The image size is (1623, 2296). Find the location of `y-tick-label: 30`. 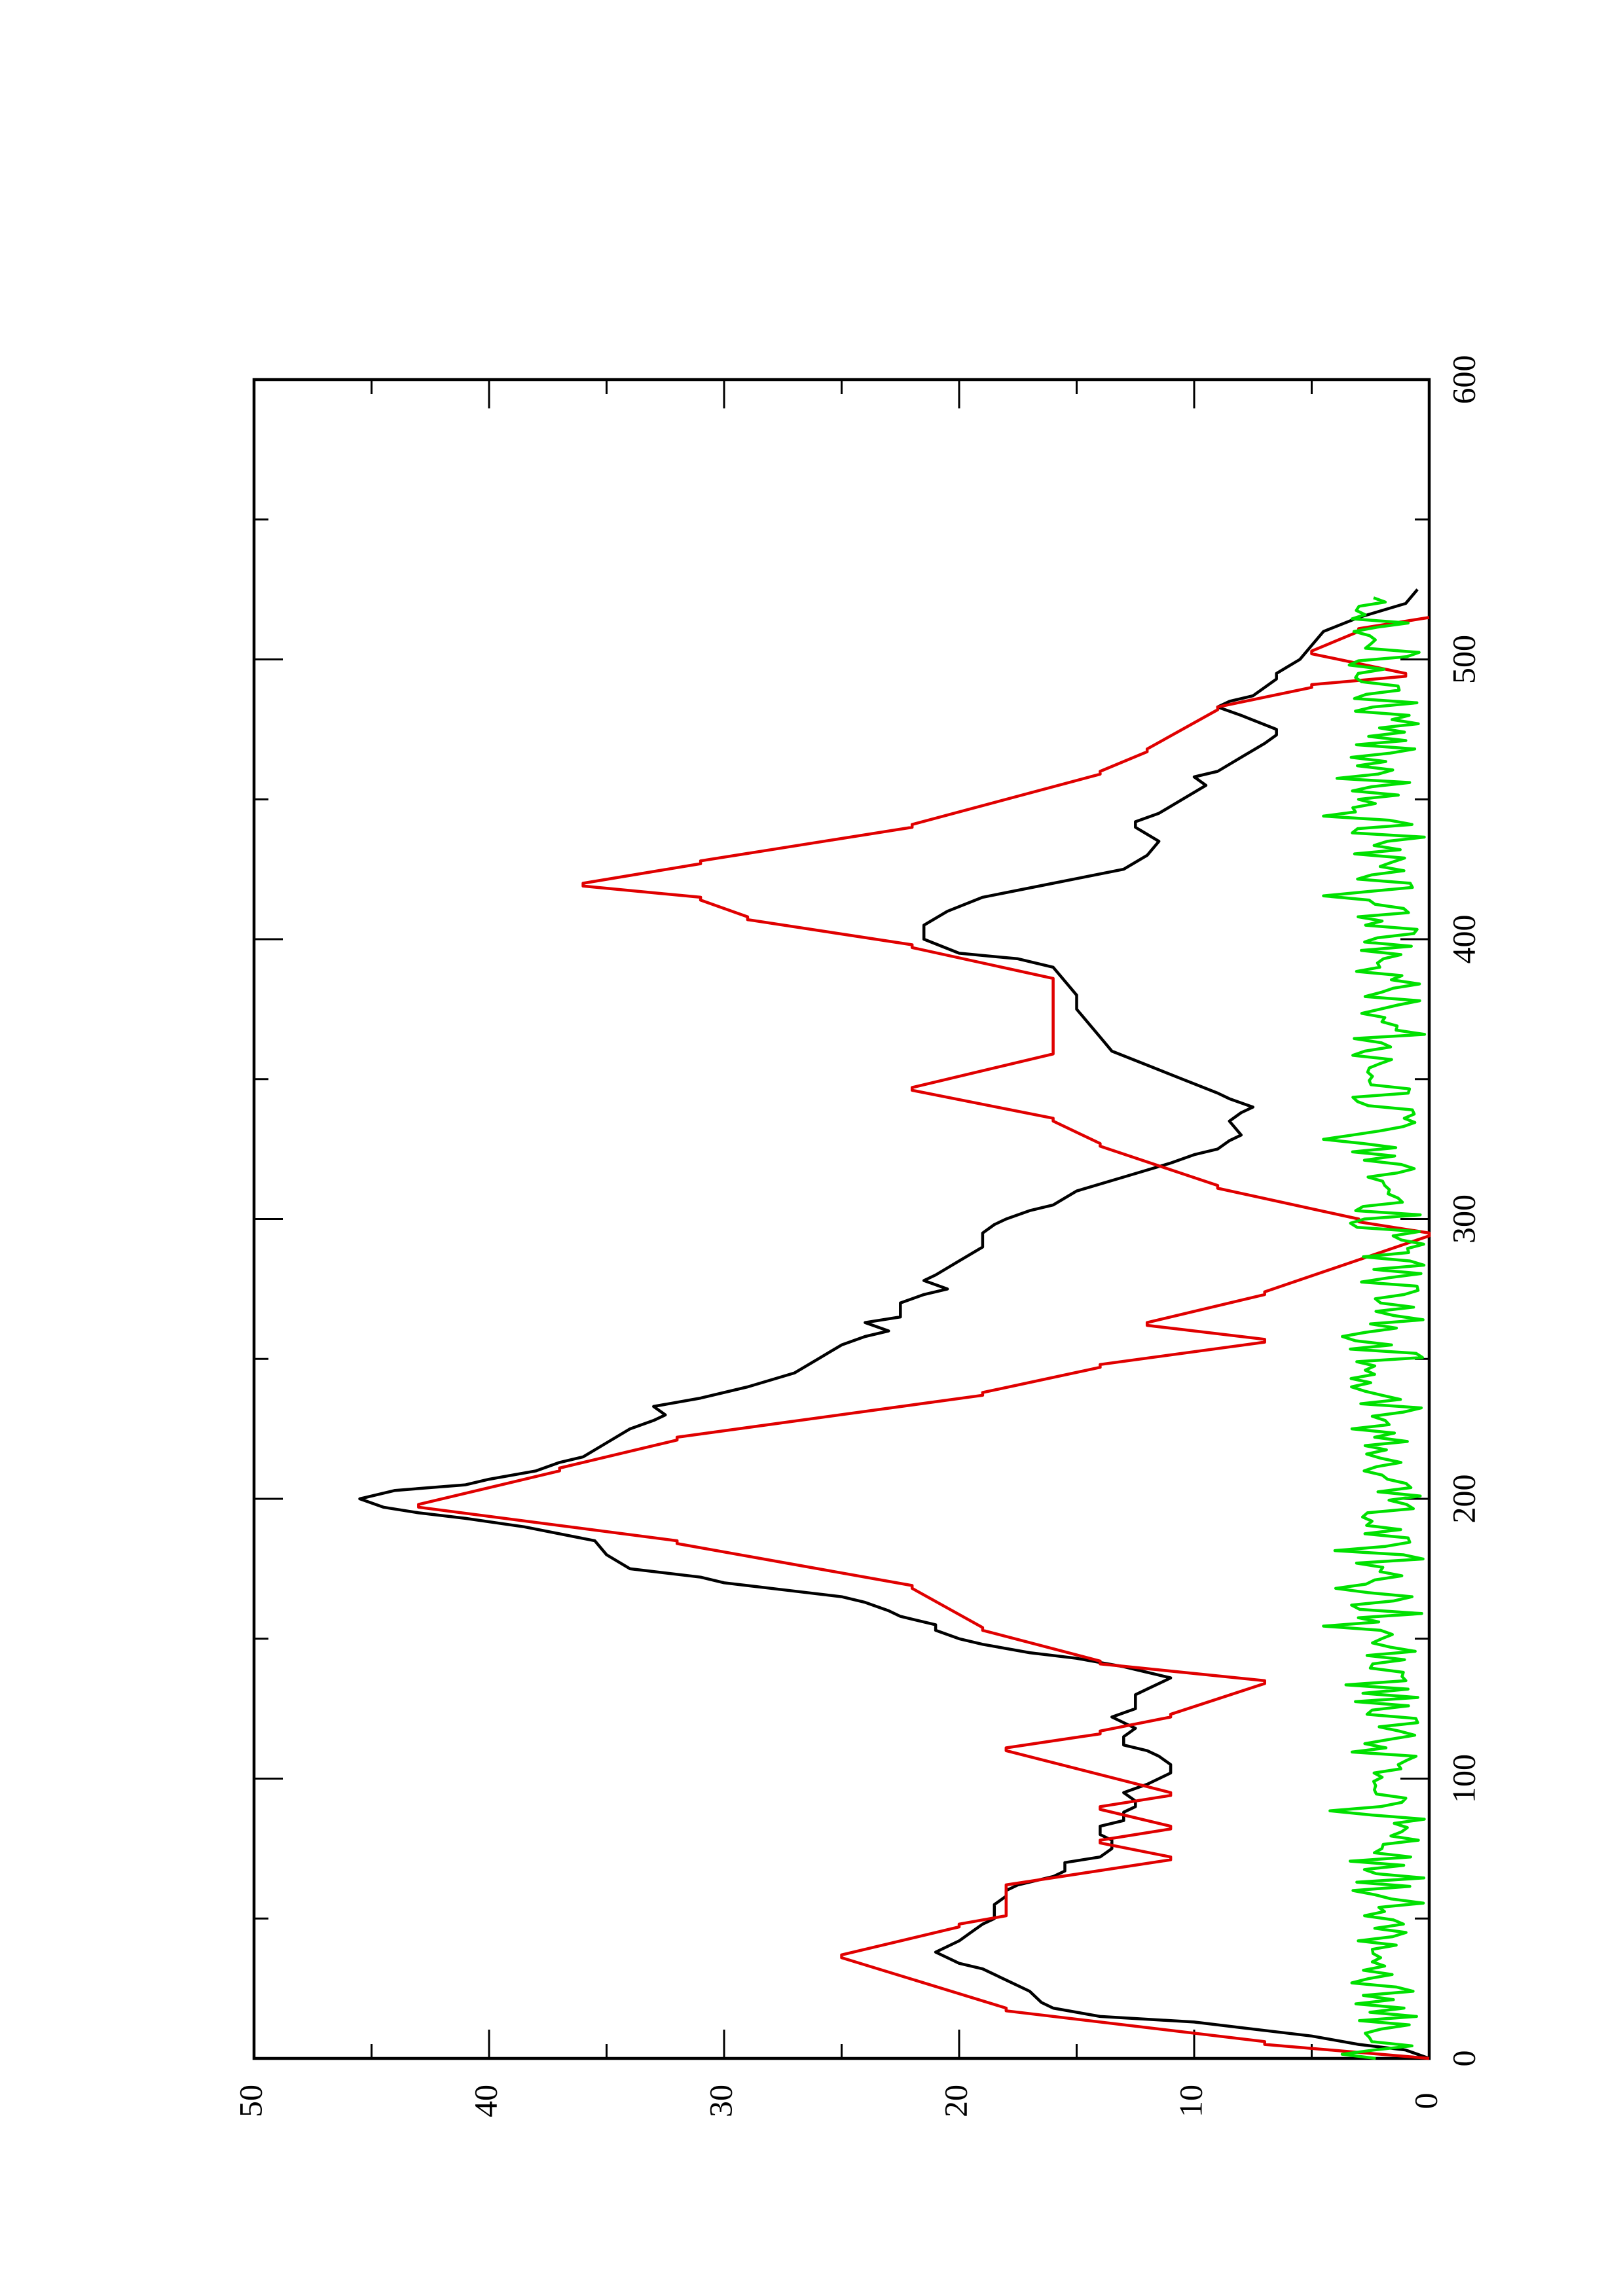

y-tick-label: 30 is located at coordinates (720, 2101).